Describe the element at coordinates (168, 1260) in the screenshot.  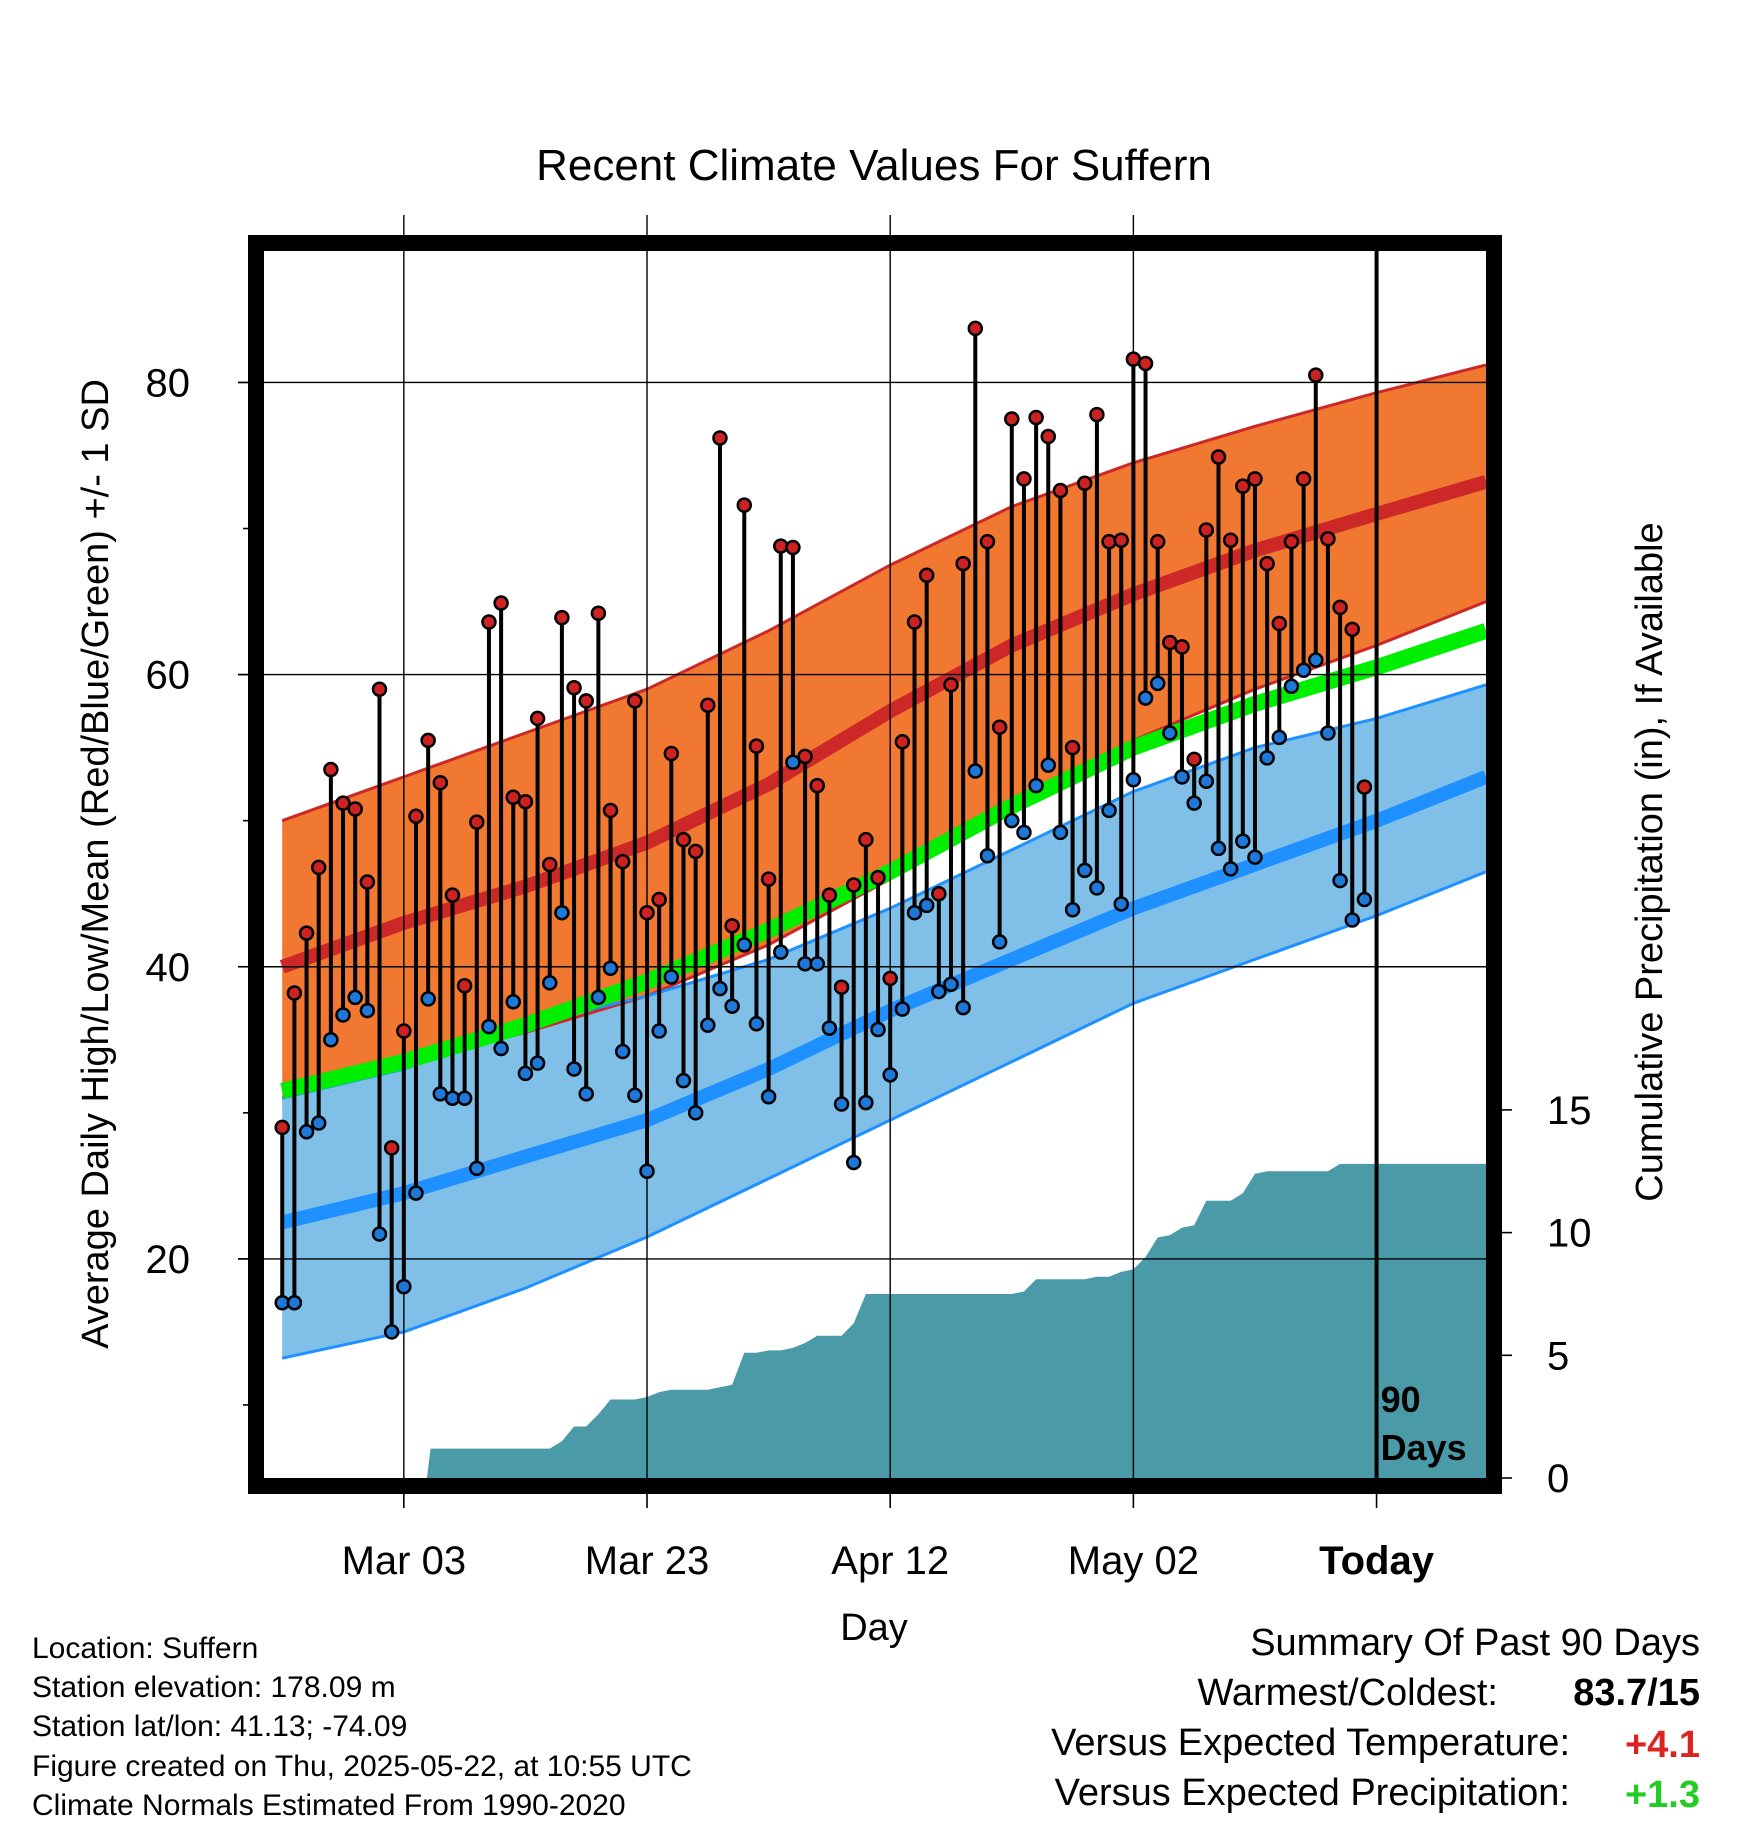
I see `y-tick-label: 20` at that location.